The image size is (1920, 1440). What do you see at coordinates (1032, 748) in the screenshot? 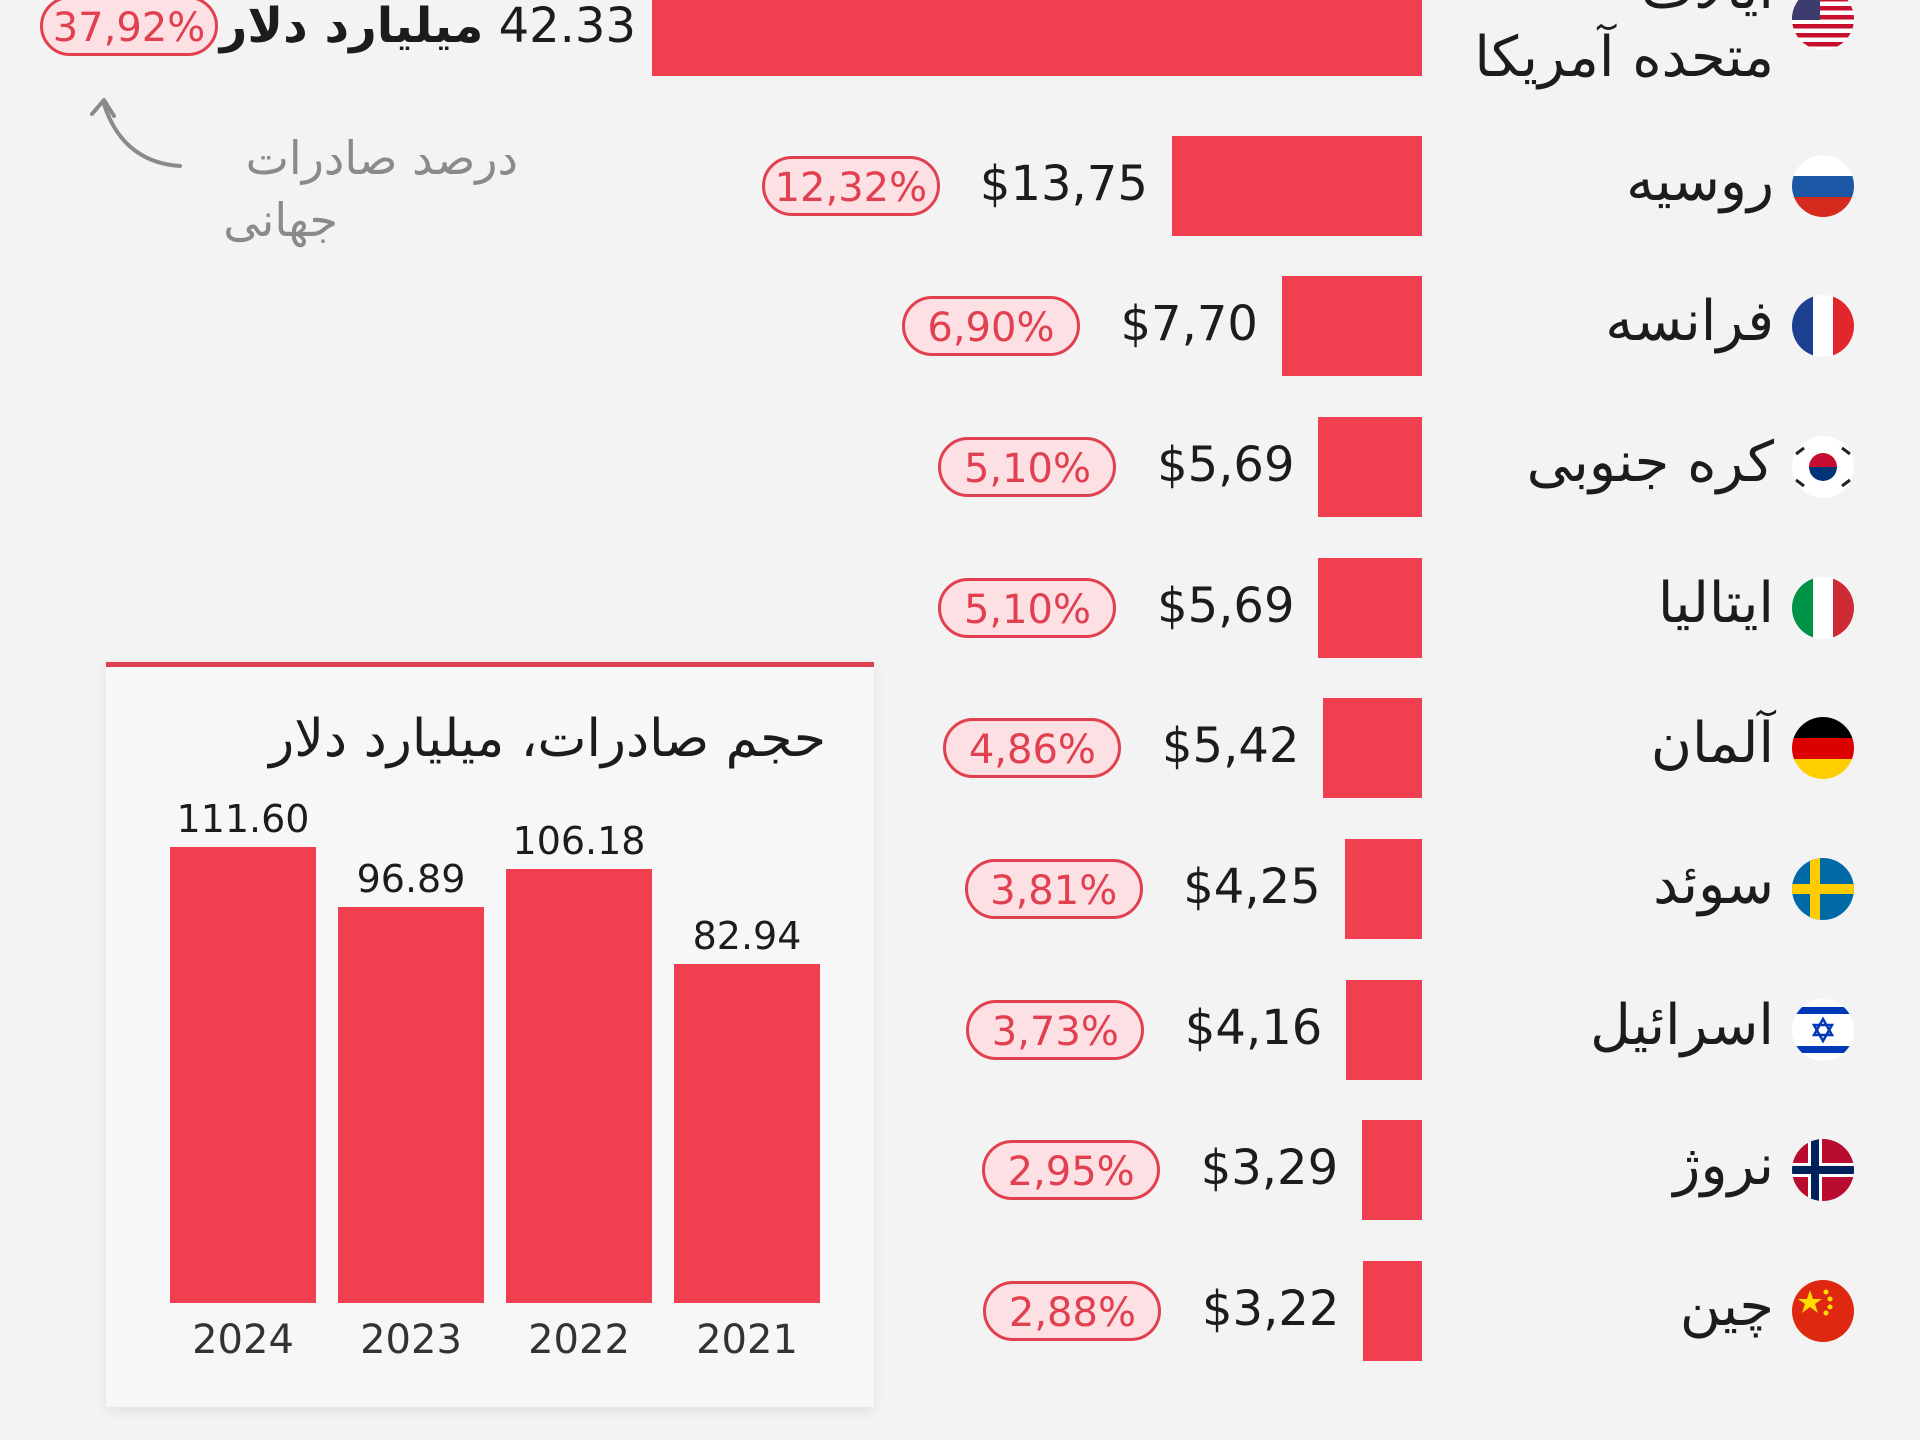
I see `share-pill: 4,86%` at bounding box center [1032, 748].